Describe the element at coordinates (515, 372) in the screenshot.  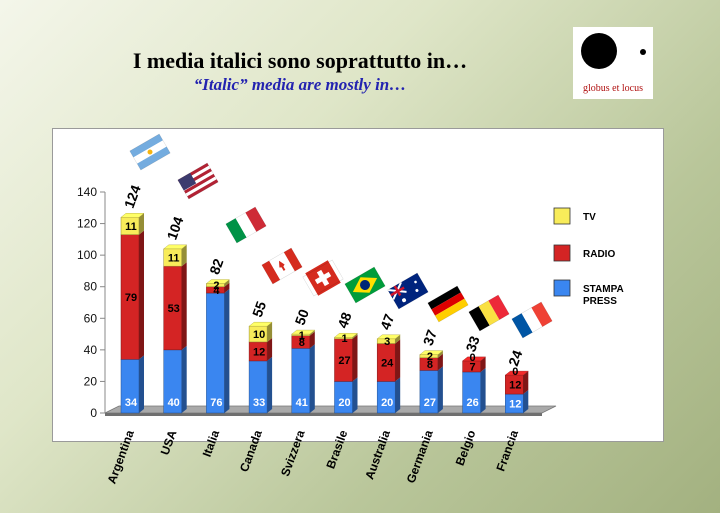
I see `segment-value-label: 0` at that location.